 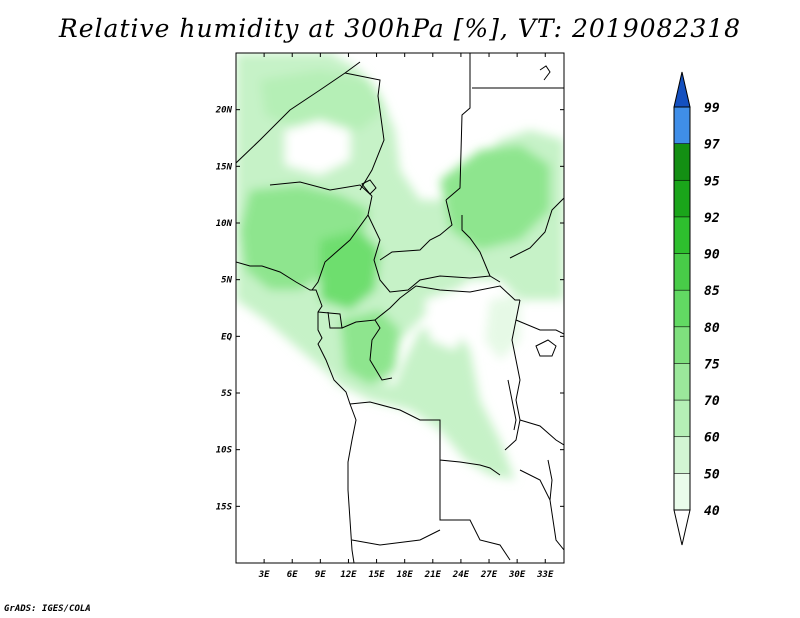 I want to click on lon-tick-label: 15E, so click(x=376, y=575).